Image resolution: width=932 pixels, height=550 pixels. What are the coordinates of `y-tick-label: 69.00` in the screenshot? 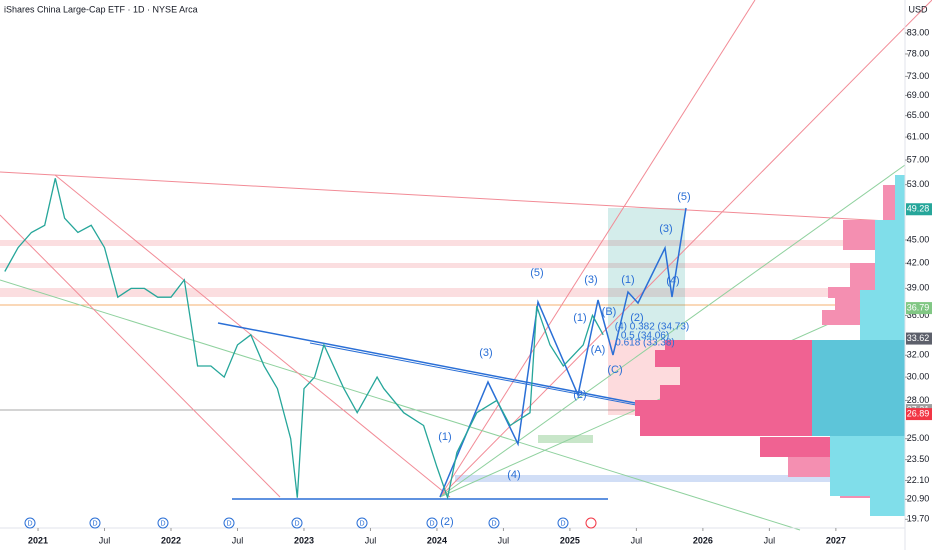 It's located at (918, 95).